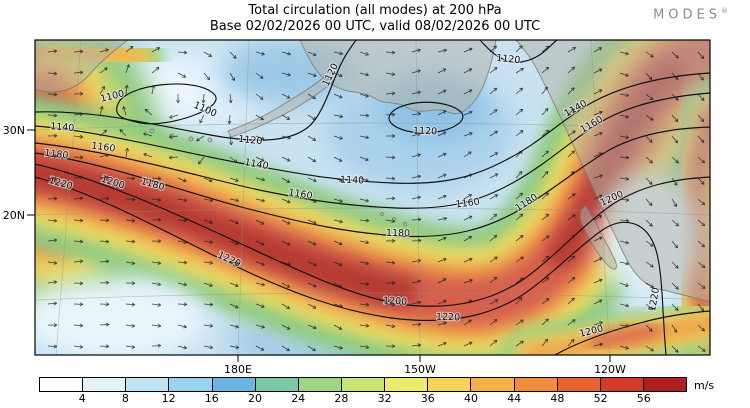 The width and height of the screenshot is (750, 408). I want to click on colorbar-tick-label: 4, so click(82, 398).